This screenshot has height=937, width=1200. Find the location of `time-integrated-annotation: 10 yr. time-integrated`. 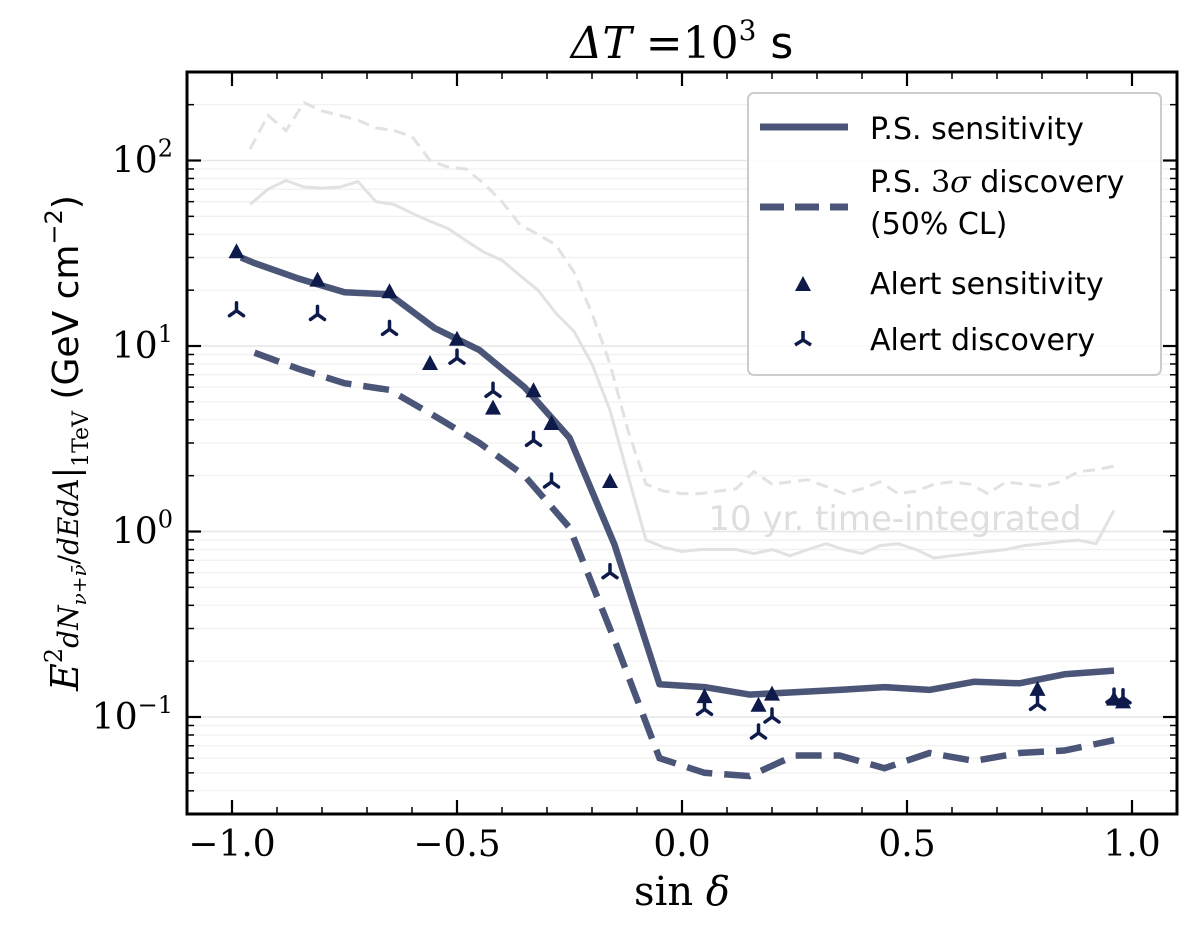

time-integrated-annotation: 10 yr. time-integrated is located at coordinates (894, 519).